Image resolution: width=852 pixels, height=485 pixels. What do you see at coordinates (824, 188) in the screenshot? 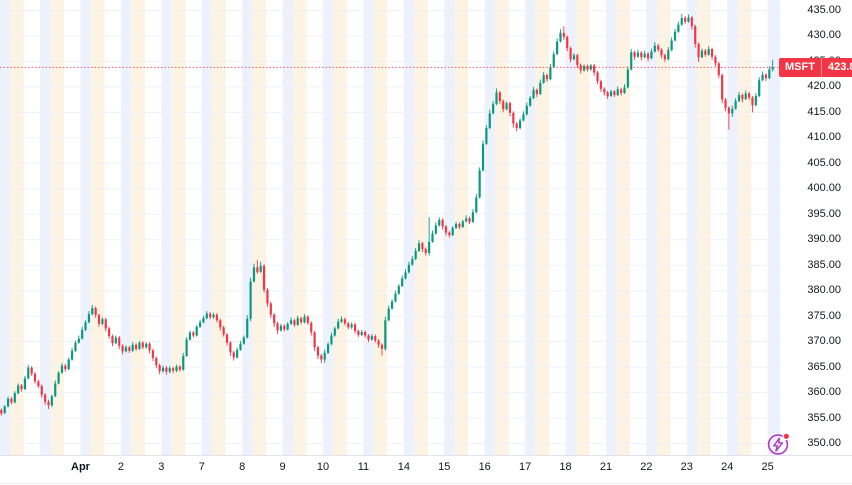
I see `price-tick-label: 400.00` at bounding box center [824, 188].